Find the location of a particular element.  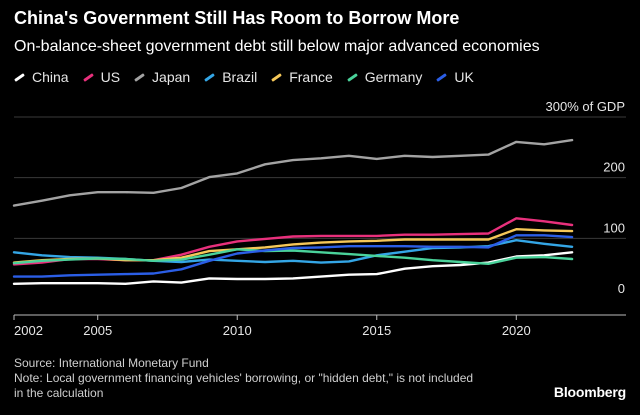

legend-item: France is located at coordinates (302, 77).